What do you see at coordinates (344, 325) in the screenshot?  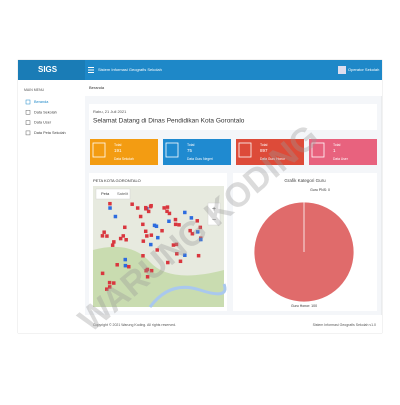 I see `footer-right: Sistem Informasi Geografis Sekolah v1.0` at bounding box center [344, 325].